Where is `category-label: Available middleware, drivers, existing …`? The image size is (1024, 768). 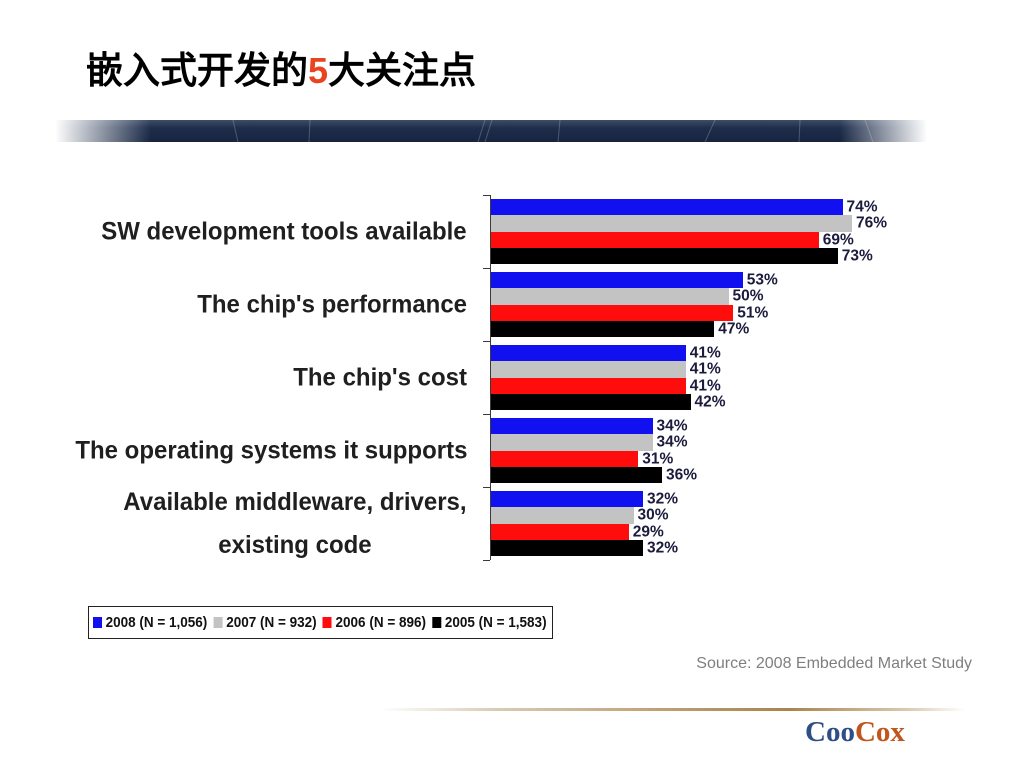
category-label: Available middleware, drivers, existing … is located at coordinates (295, 523).